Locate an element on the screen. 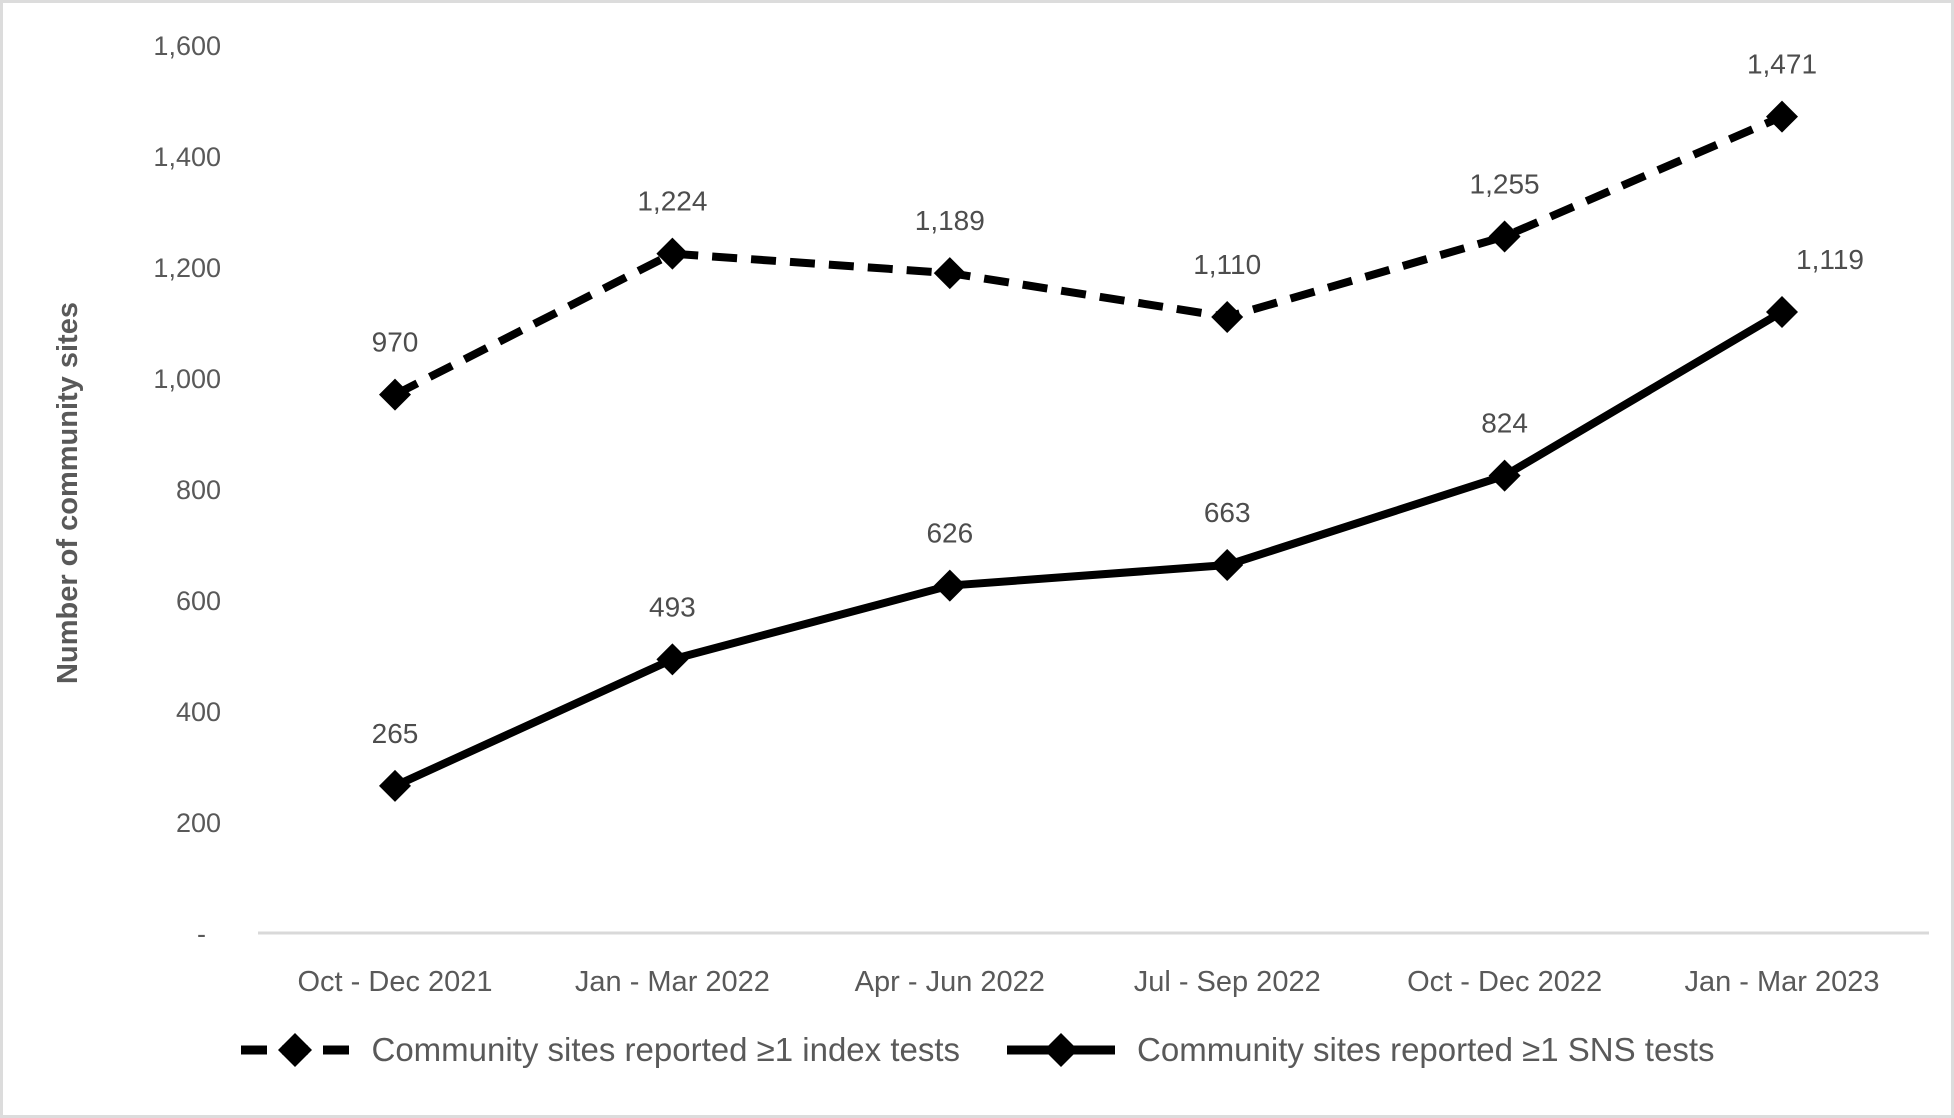  y-tick-label: 600 is located at coordinates (198, 601).